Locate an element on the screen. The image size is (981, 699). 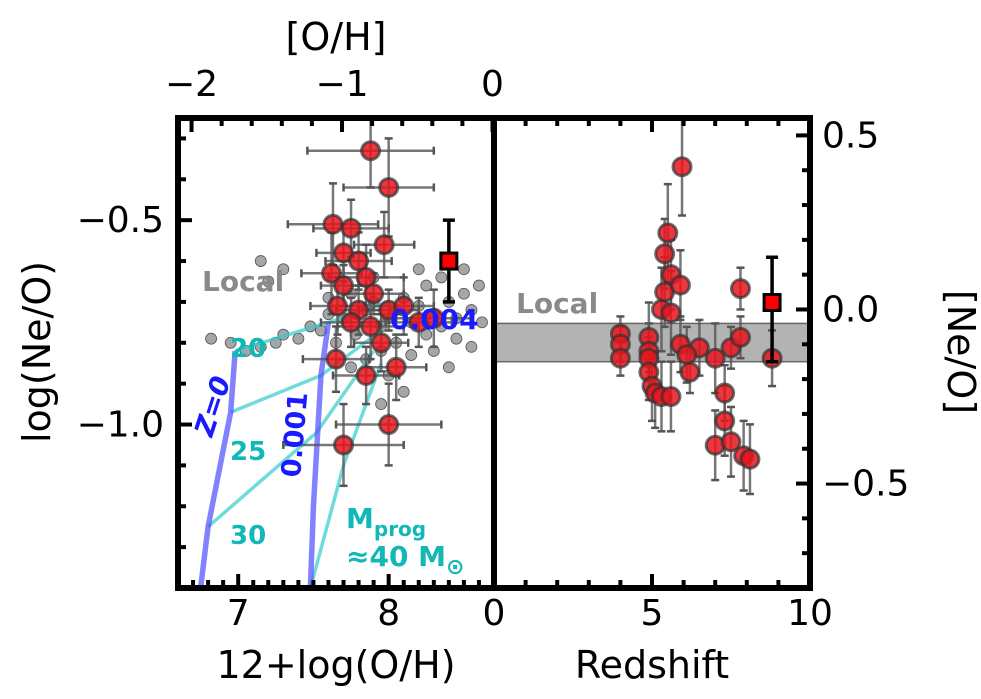
left-y-tick-label: −0.5 is located at coordinates (120, 220).